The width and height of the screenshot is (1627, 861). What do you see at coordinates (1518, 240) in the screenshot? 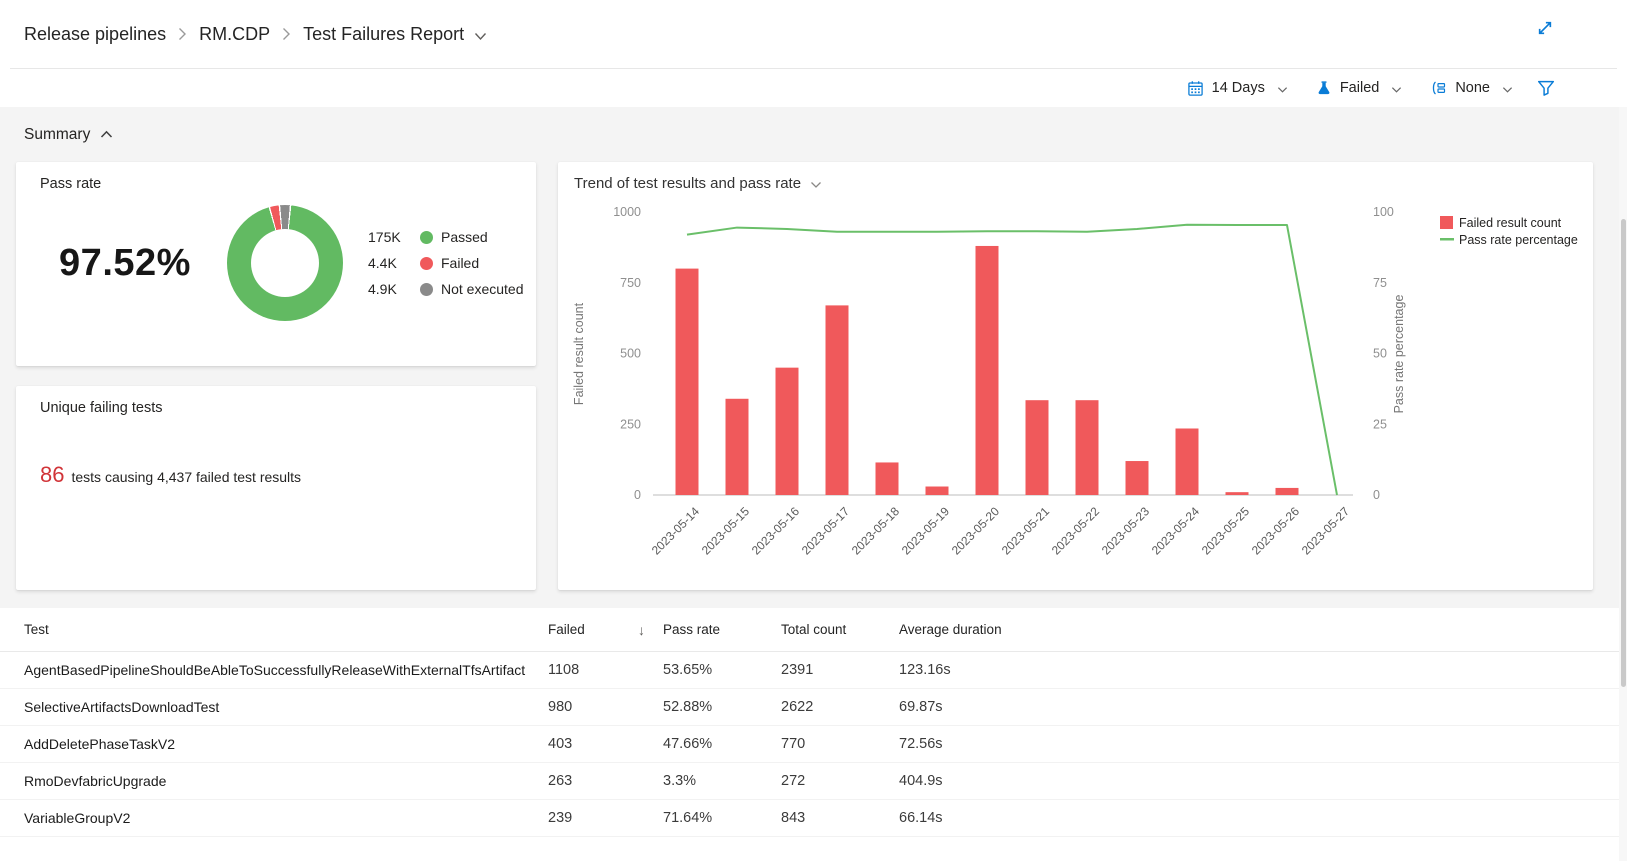
I see `legend-line-label: Pass rate percentage` at bounding box center [1518, 240].